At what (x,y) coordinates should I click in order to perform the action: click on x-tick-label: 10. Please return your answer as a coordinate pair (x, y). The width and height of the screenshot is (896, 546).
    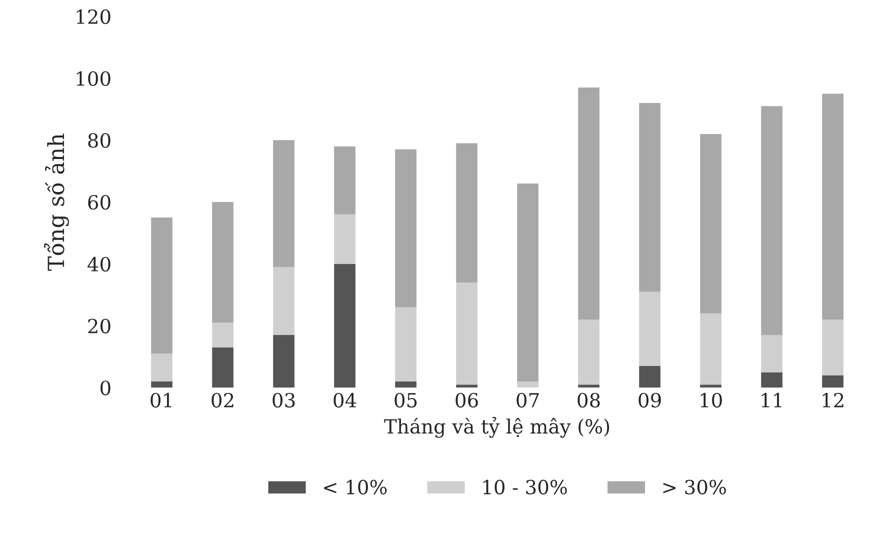
    Looking at the image, I should click on (711, 400).